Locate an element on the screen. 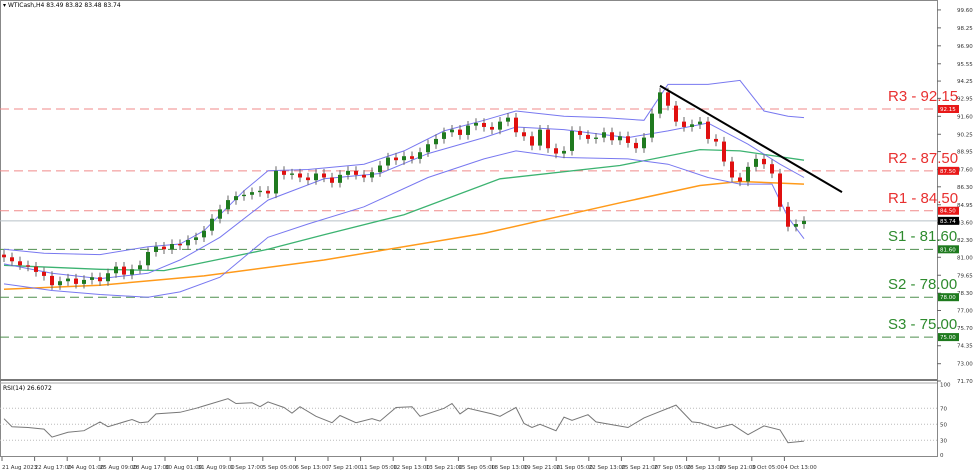  rsi-tick-label: 0 is located at coordinates (942, 456).